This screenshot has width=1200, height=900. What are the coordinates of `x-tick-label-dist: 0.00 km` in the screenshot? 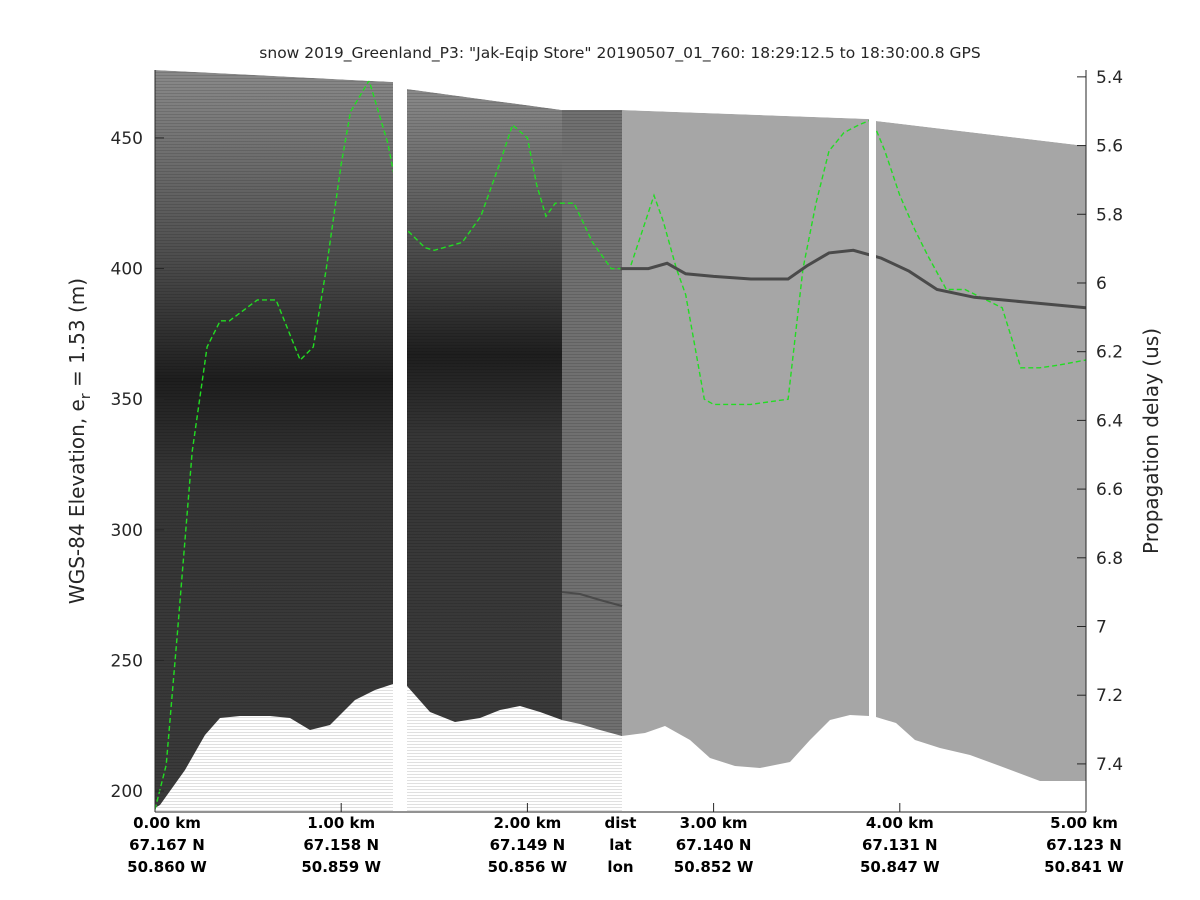 It's located at (167, 823).